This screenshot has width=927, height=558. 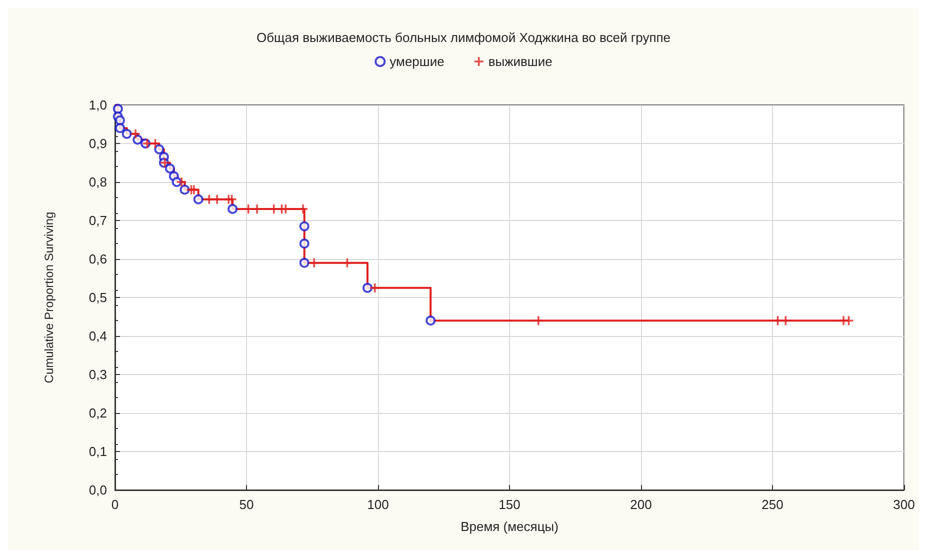 What do you see at coordinates (97, 374) in the screenshot?
I see `y-tick-label: 0,3` at bounding box center [97, 374].